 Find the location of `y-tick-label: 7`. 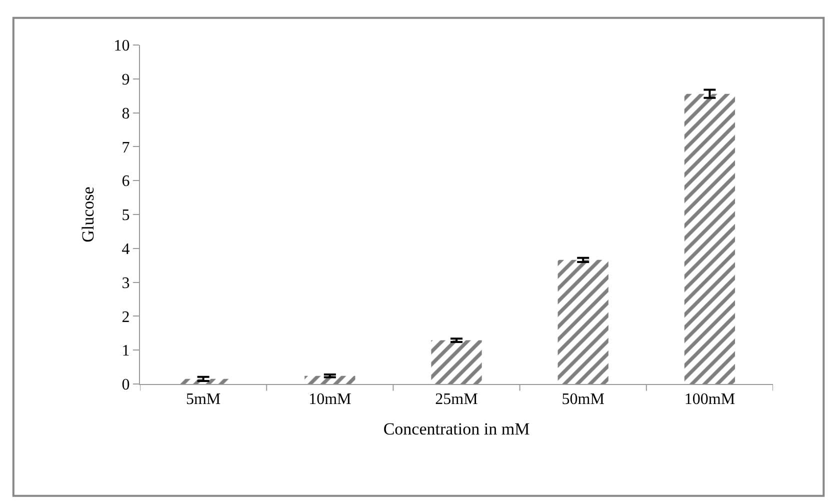

y-tick-label: 7 is located at coordinates (126, 147).